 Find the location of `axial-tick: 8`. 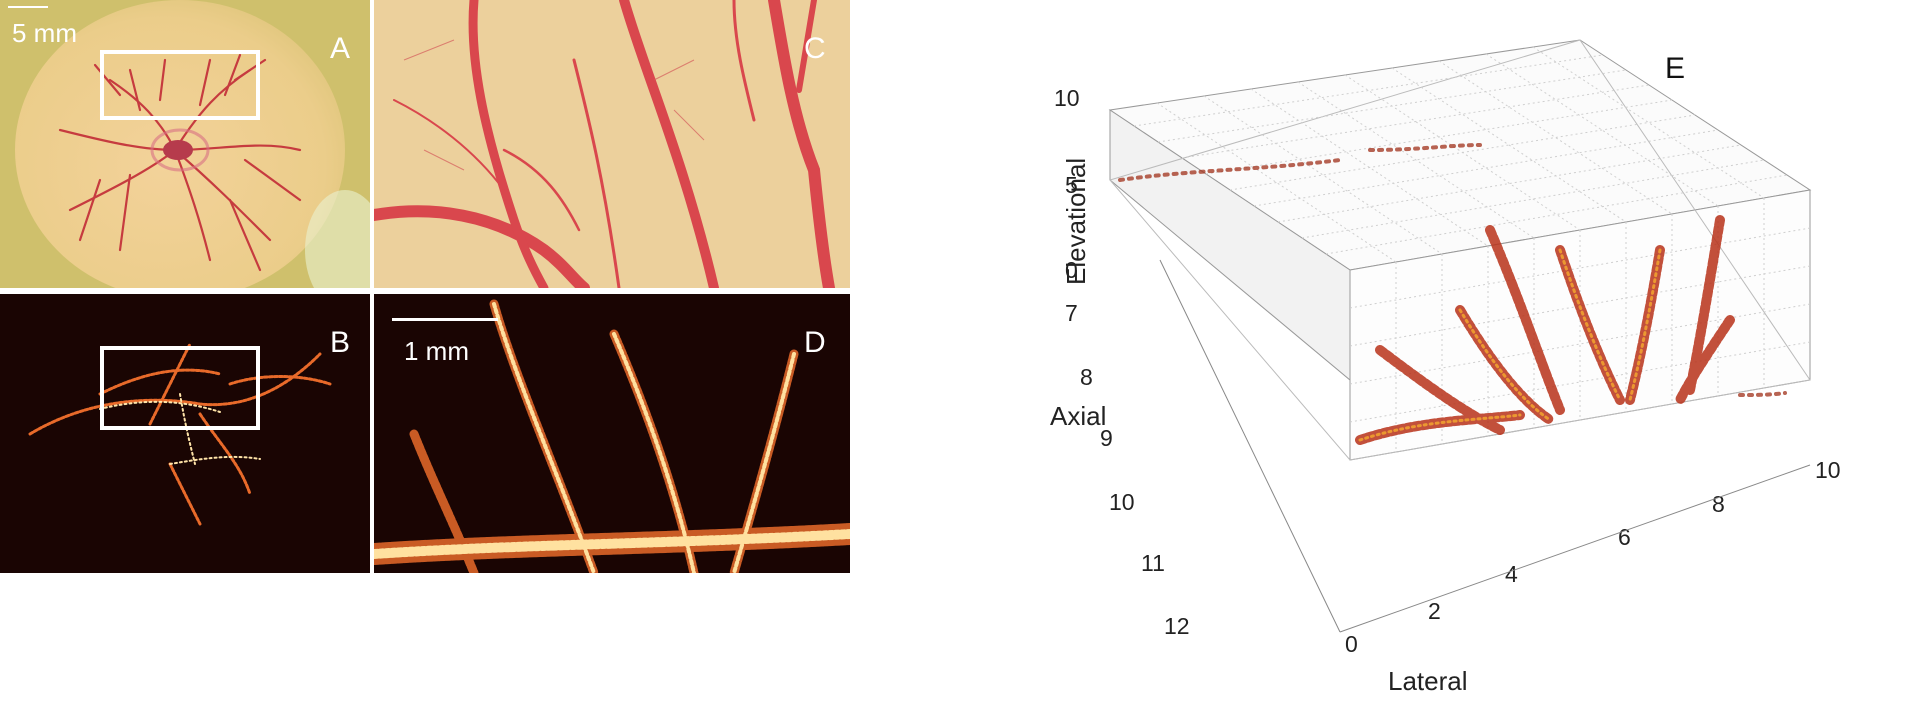

axial-tick: 8 is located at coordinates (1086, 377).